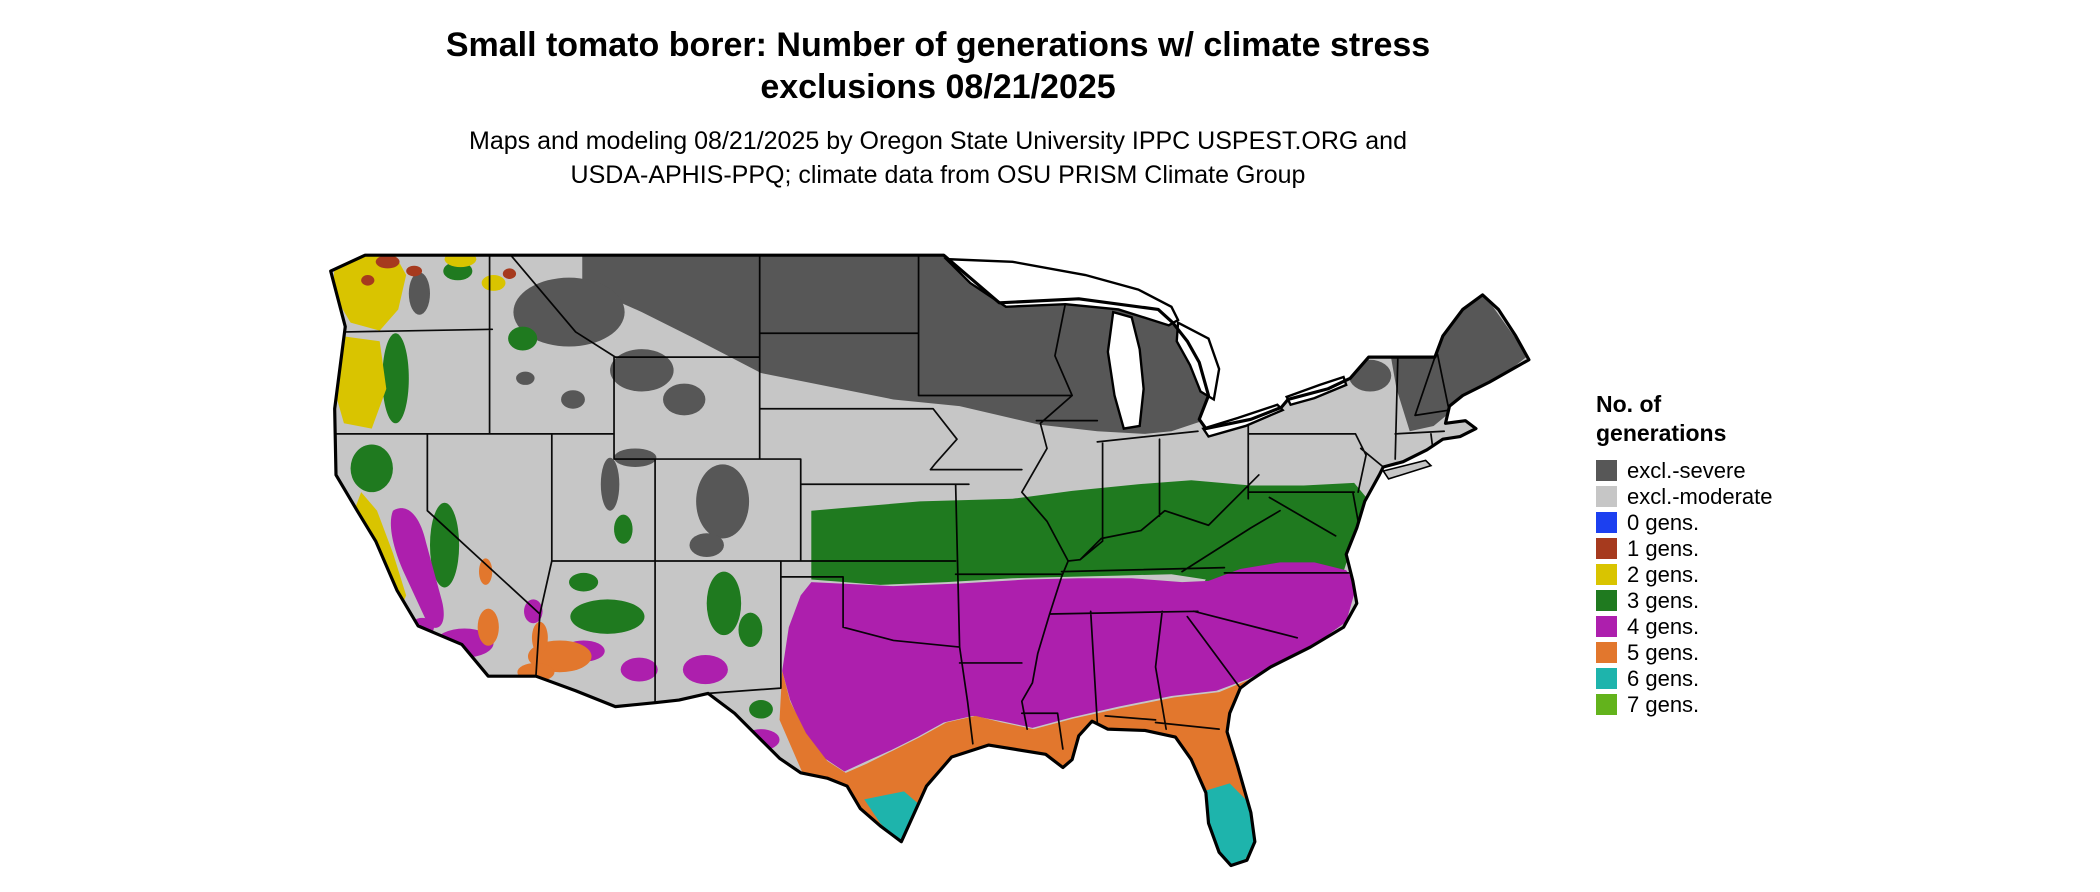  Describe the element at coordinates (607, 616) in the screenshot. I see `zone-3gens-mogollon` at that location.